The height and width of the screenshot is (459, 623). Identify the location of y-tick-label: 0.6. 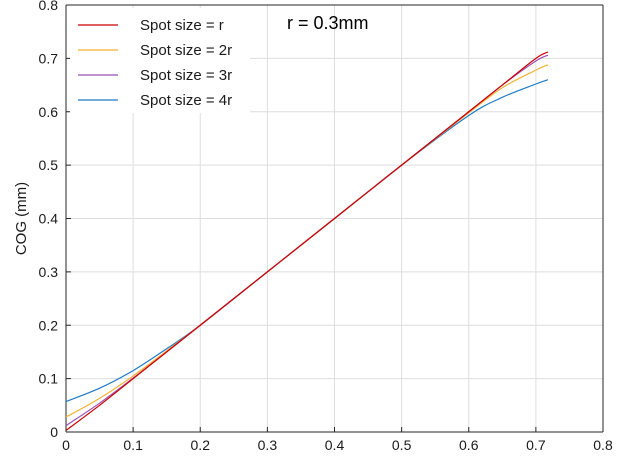
(49, 112).